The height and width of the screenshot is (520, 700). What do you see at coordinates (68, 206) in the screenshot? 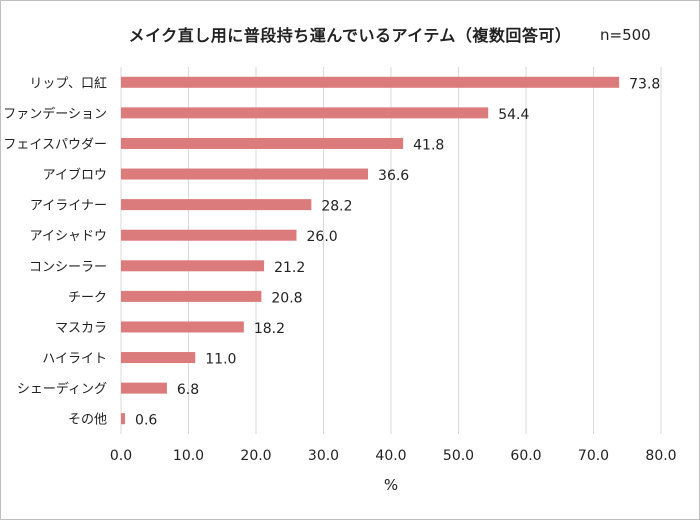
I see `category-label: アイライナー` at bounding box center [68, 206].